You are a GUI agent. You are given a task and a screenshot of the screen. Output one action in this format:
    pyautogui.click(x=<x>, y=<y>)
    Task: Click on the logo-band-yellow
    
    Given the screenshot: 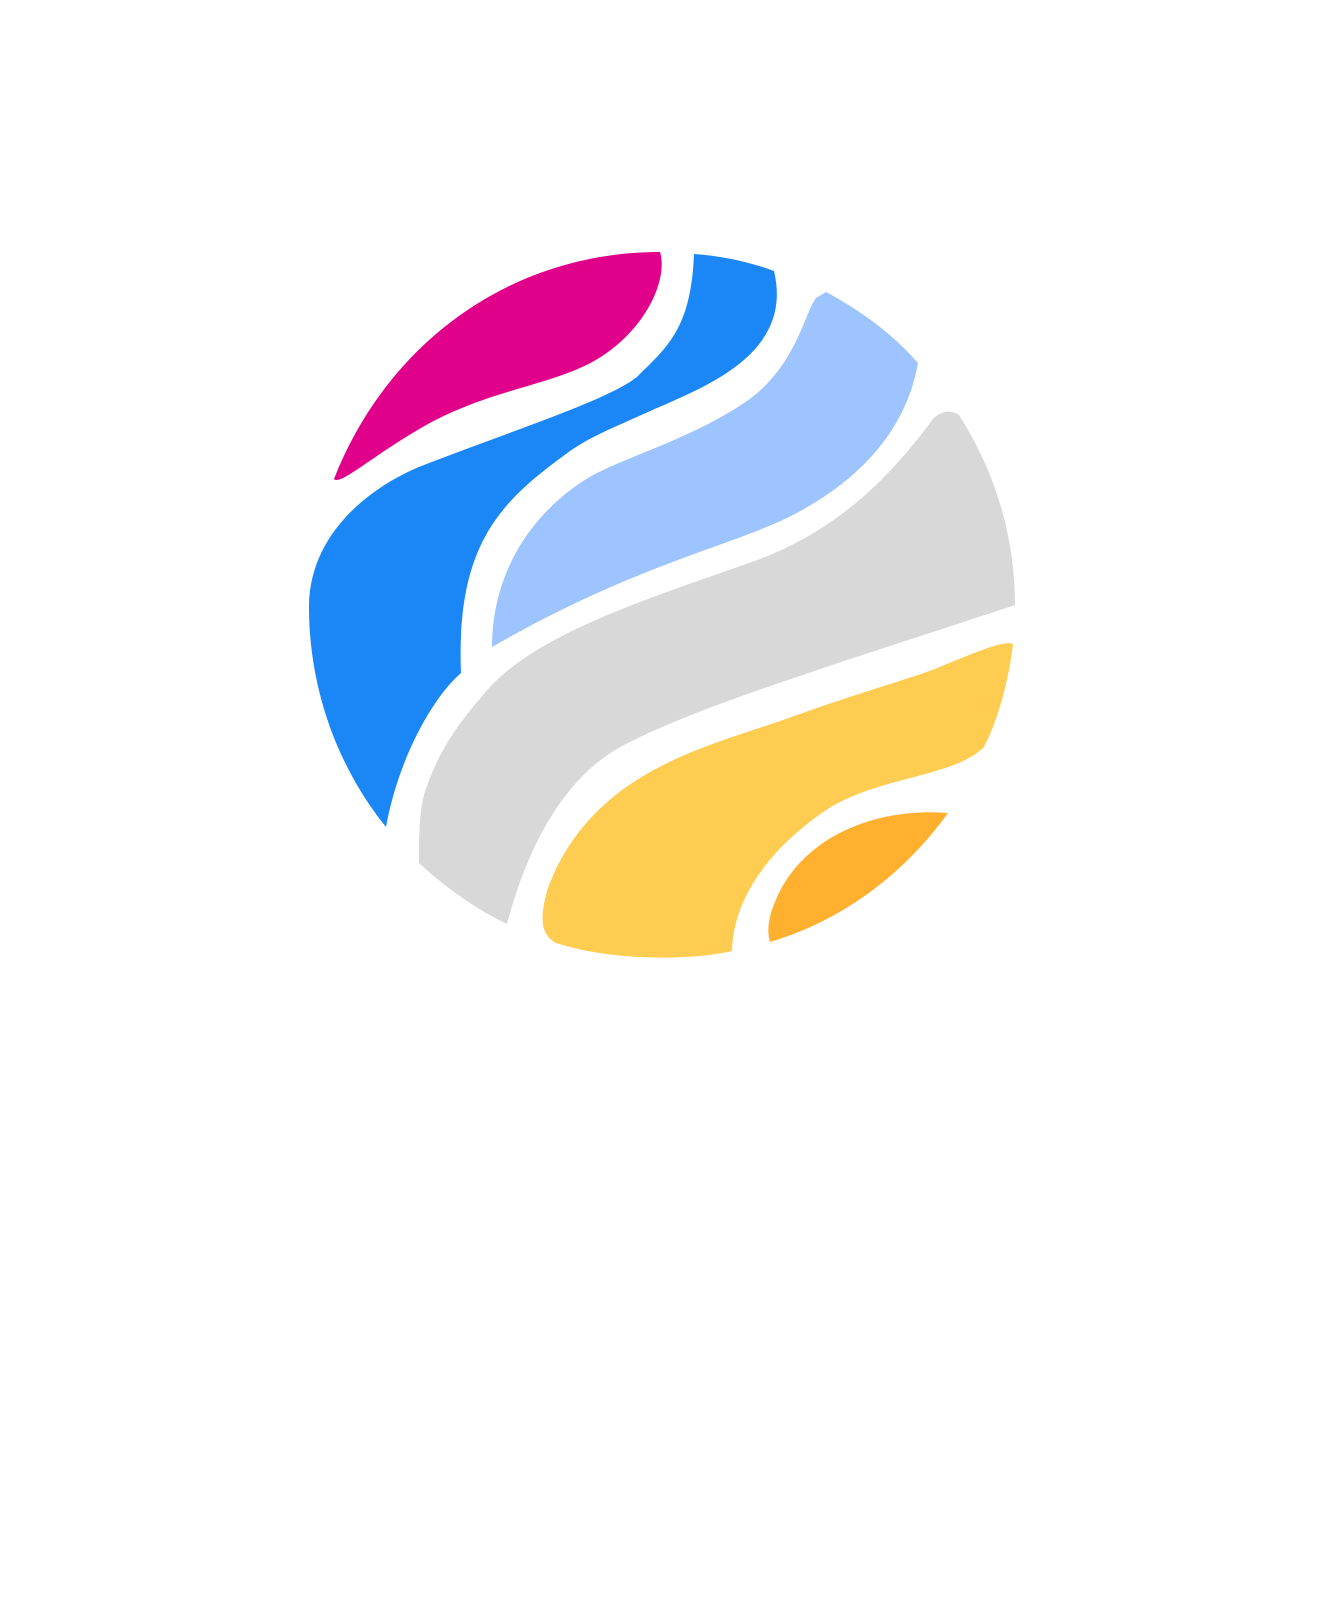 What is the action you would take?
    pyautogui.click(x=777, y=800)
    